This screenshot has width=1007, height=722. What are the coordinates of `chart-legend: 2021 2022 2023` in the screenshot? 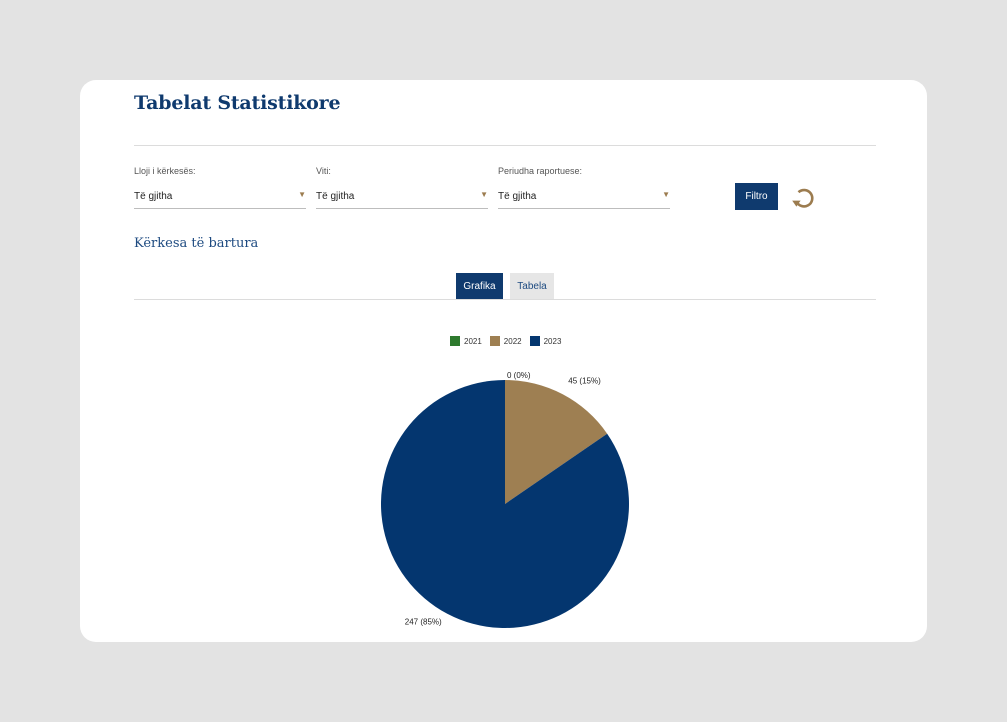 It's located at (505, 341).